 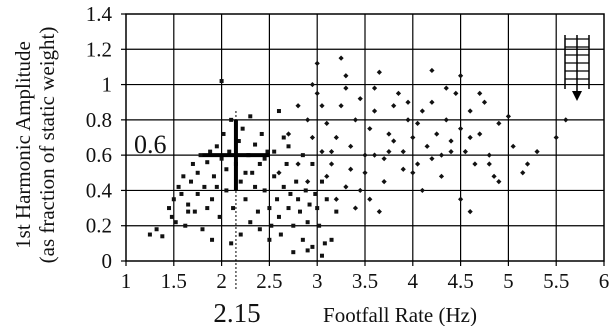 I want to click on x-tick-label: 6, so click(x=604, y=281).